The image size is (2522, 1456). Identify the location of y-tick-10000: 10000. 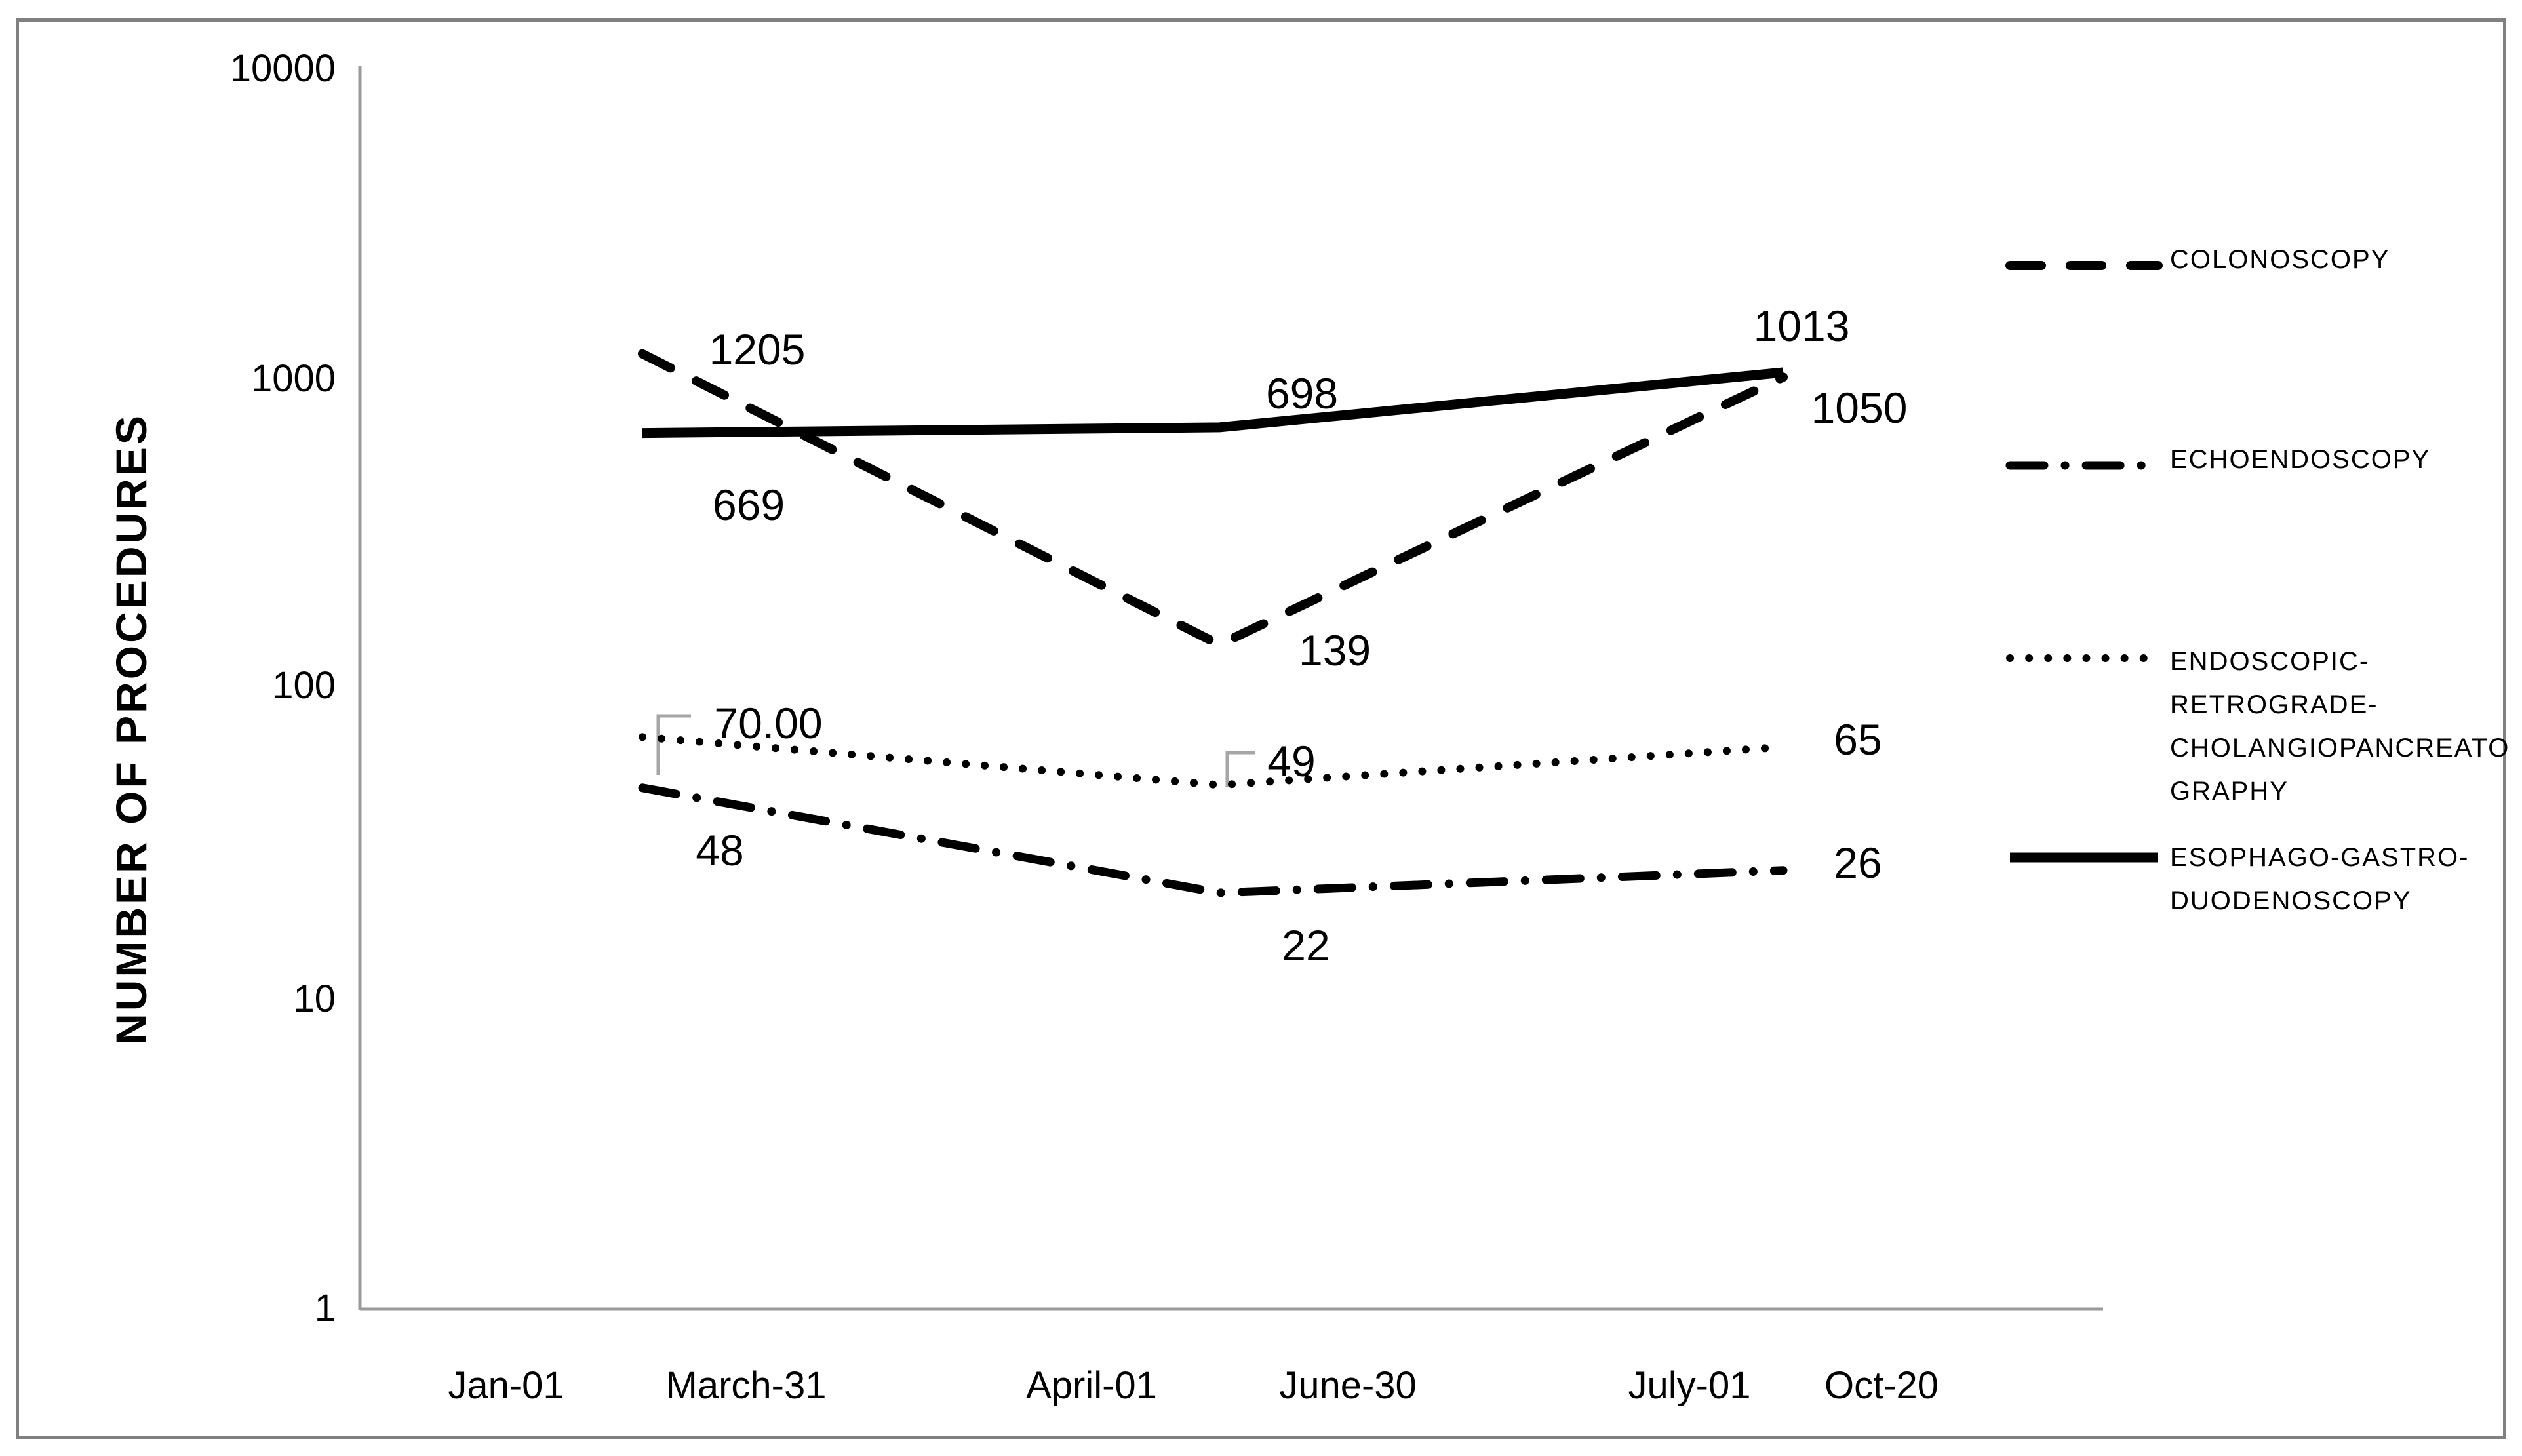
(282, 68).